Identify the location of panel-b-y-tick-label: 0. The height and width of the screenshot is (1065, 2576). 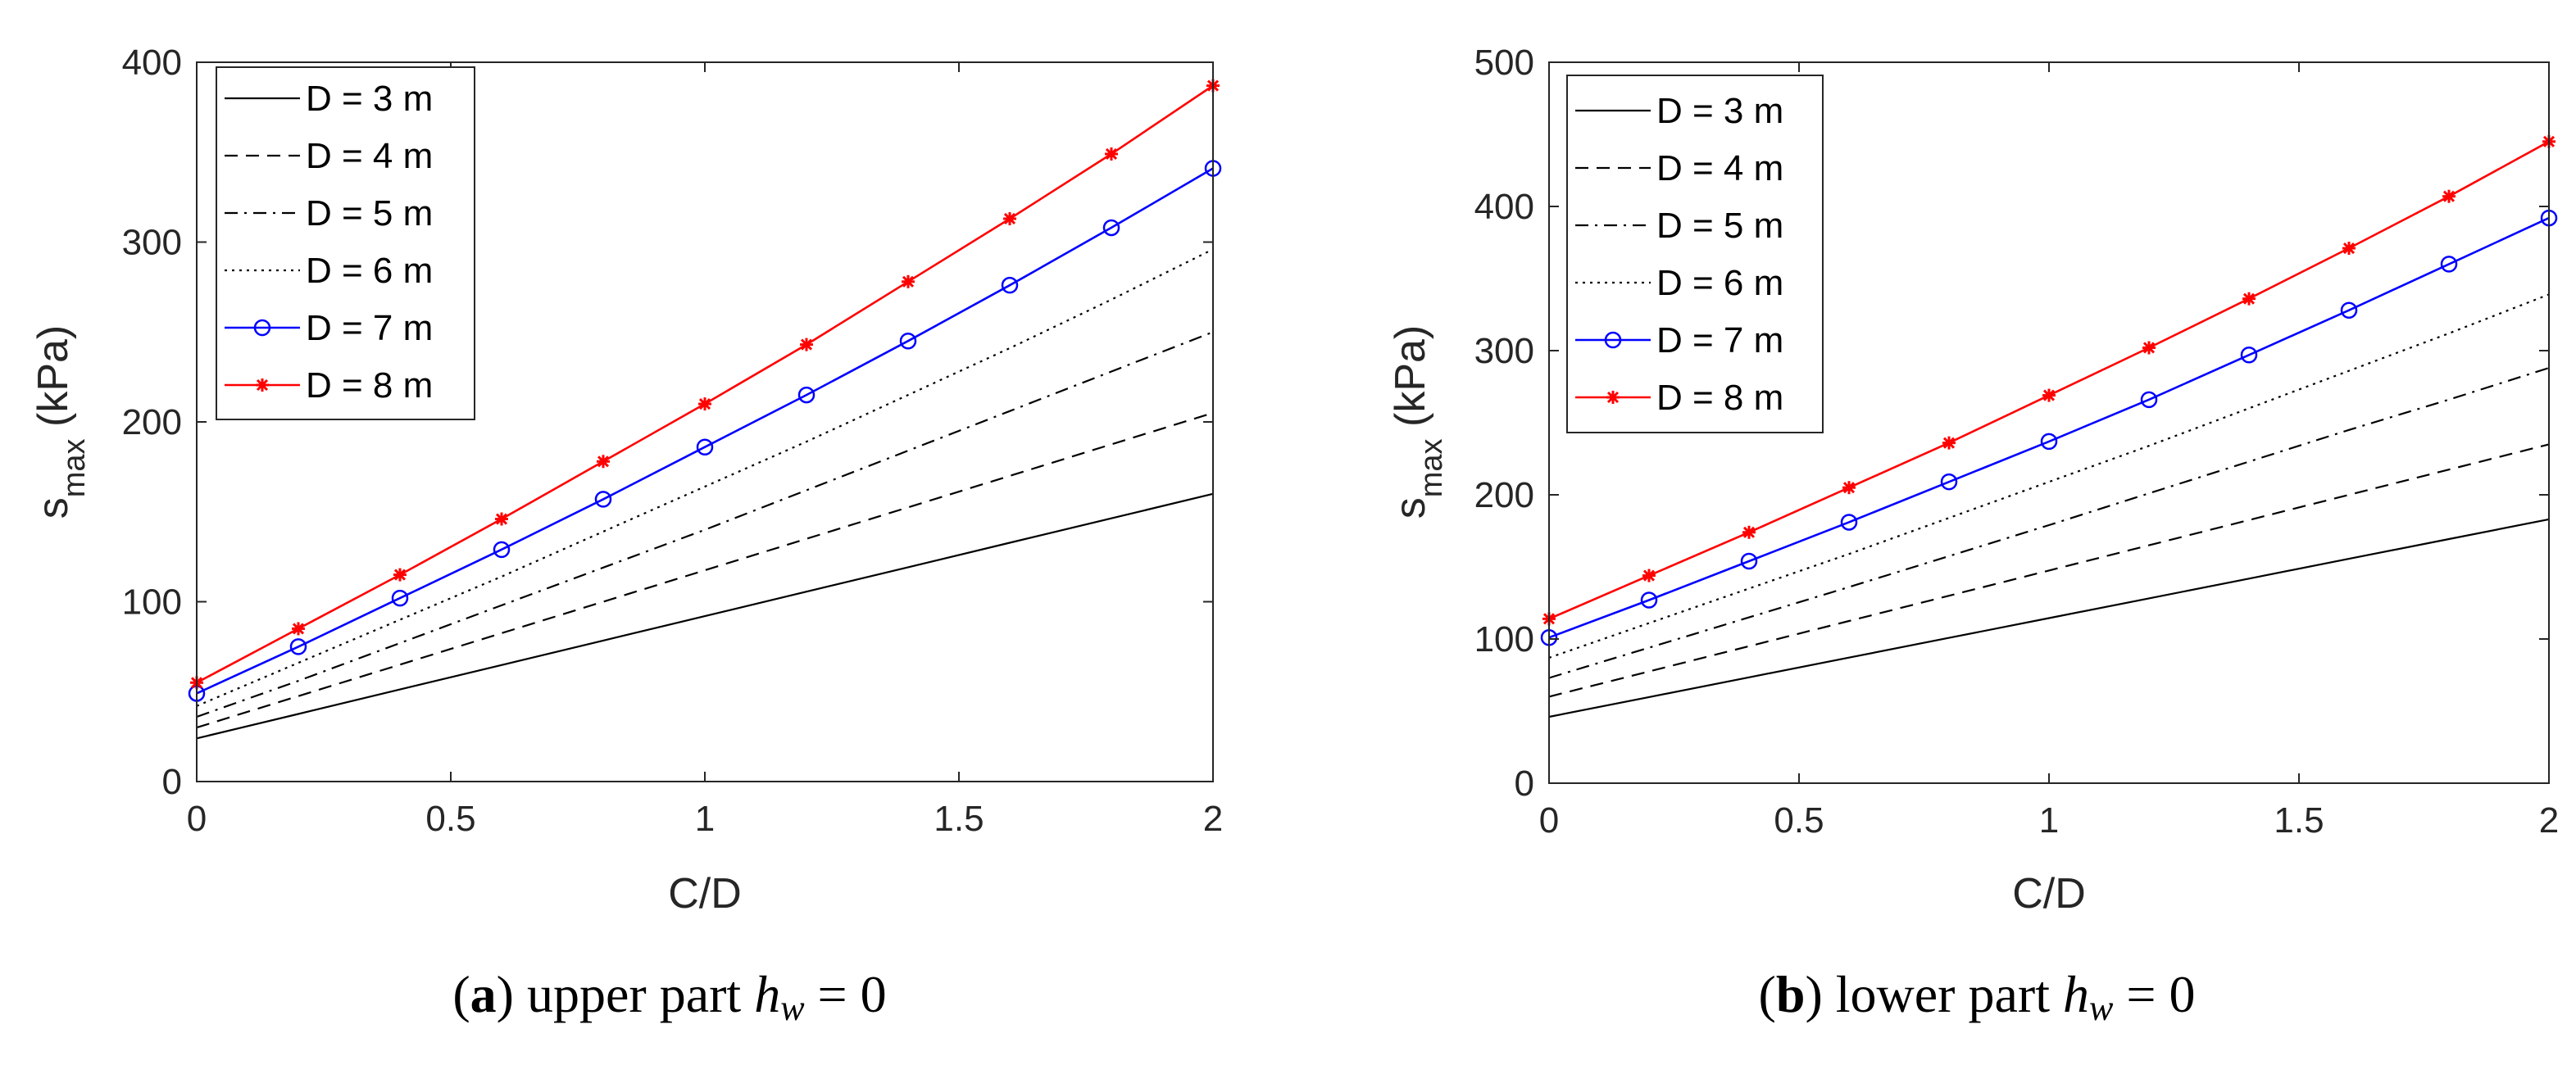
(1524, 784).